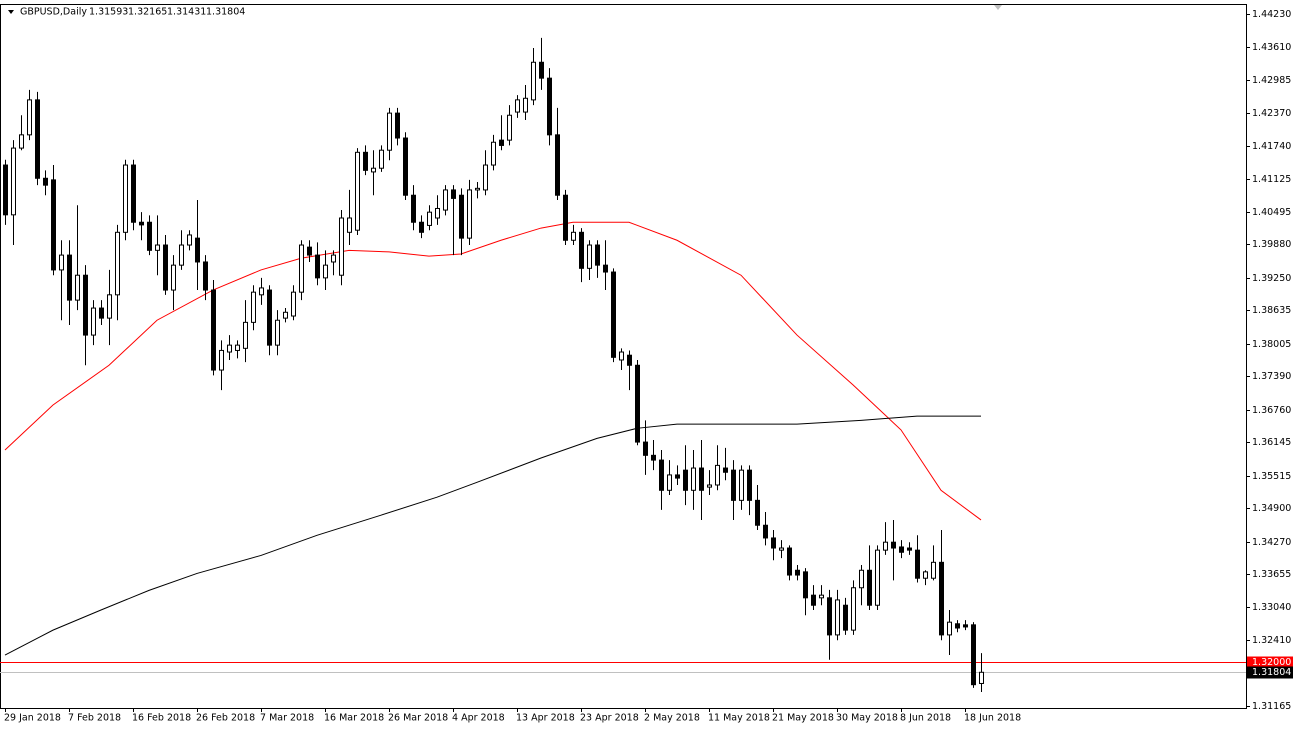 The image size is (1294, 732). What do you see at coordinates (287, 718) in the screenshot?
I see `x-tick-label: 7 Mar 2018` at bounding box center [287, 718].